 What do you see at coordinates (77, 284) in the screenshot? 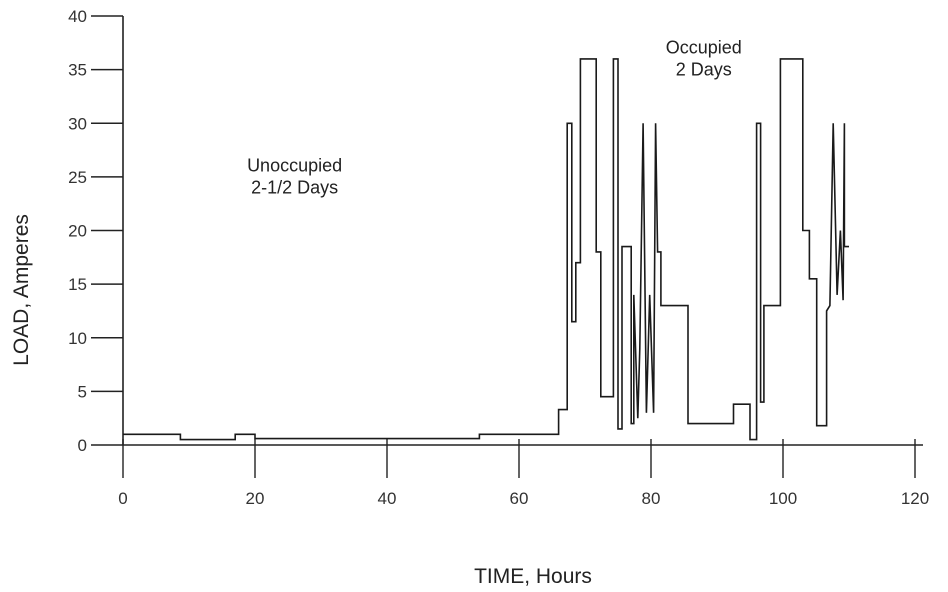
I see `y-tick-label: 15` at bounding box center [77, 284].